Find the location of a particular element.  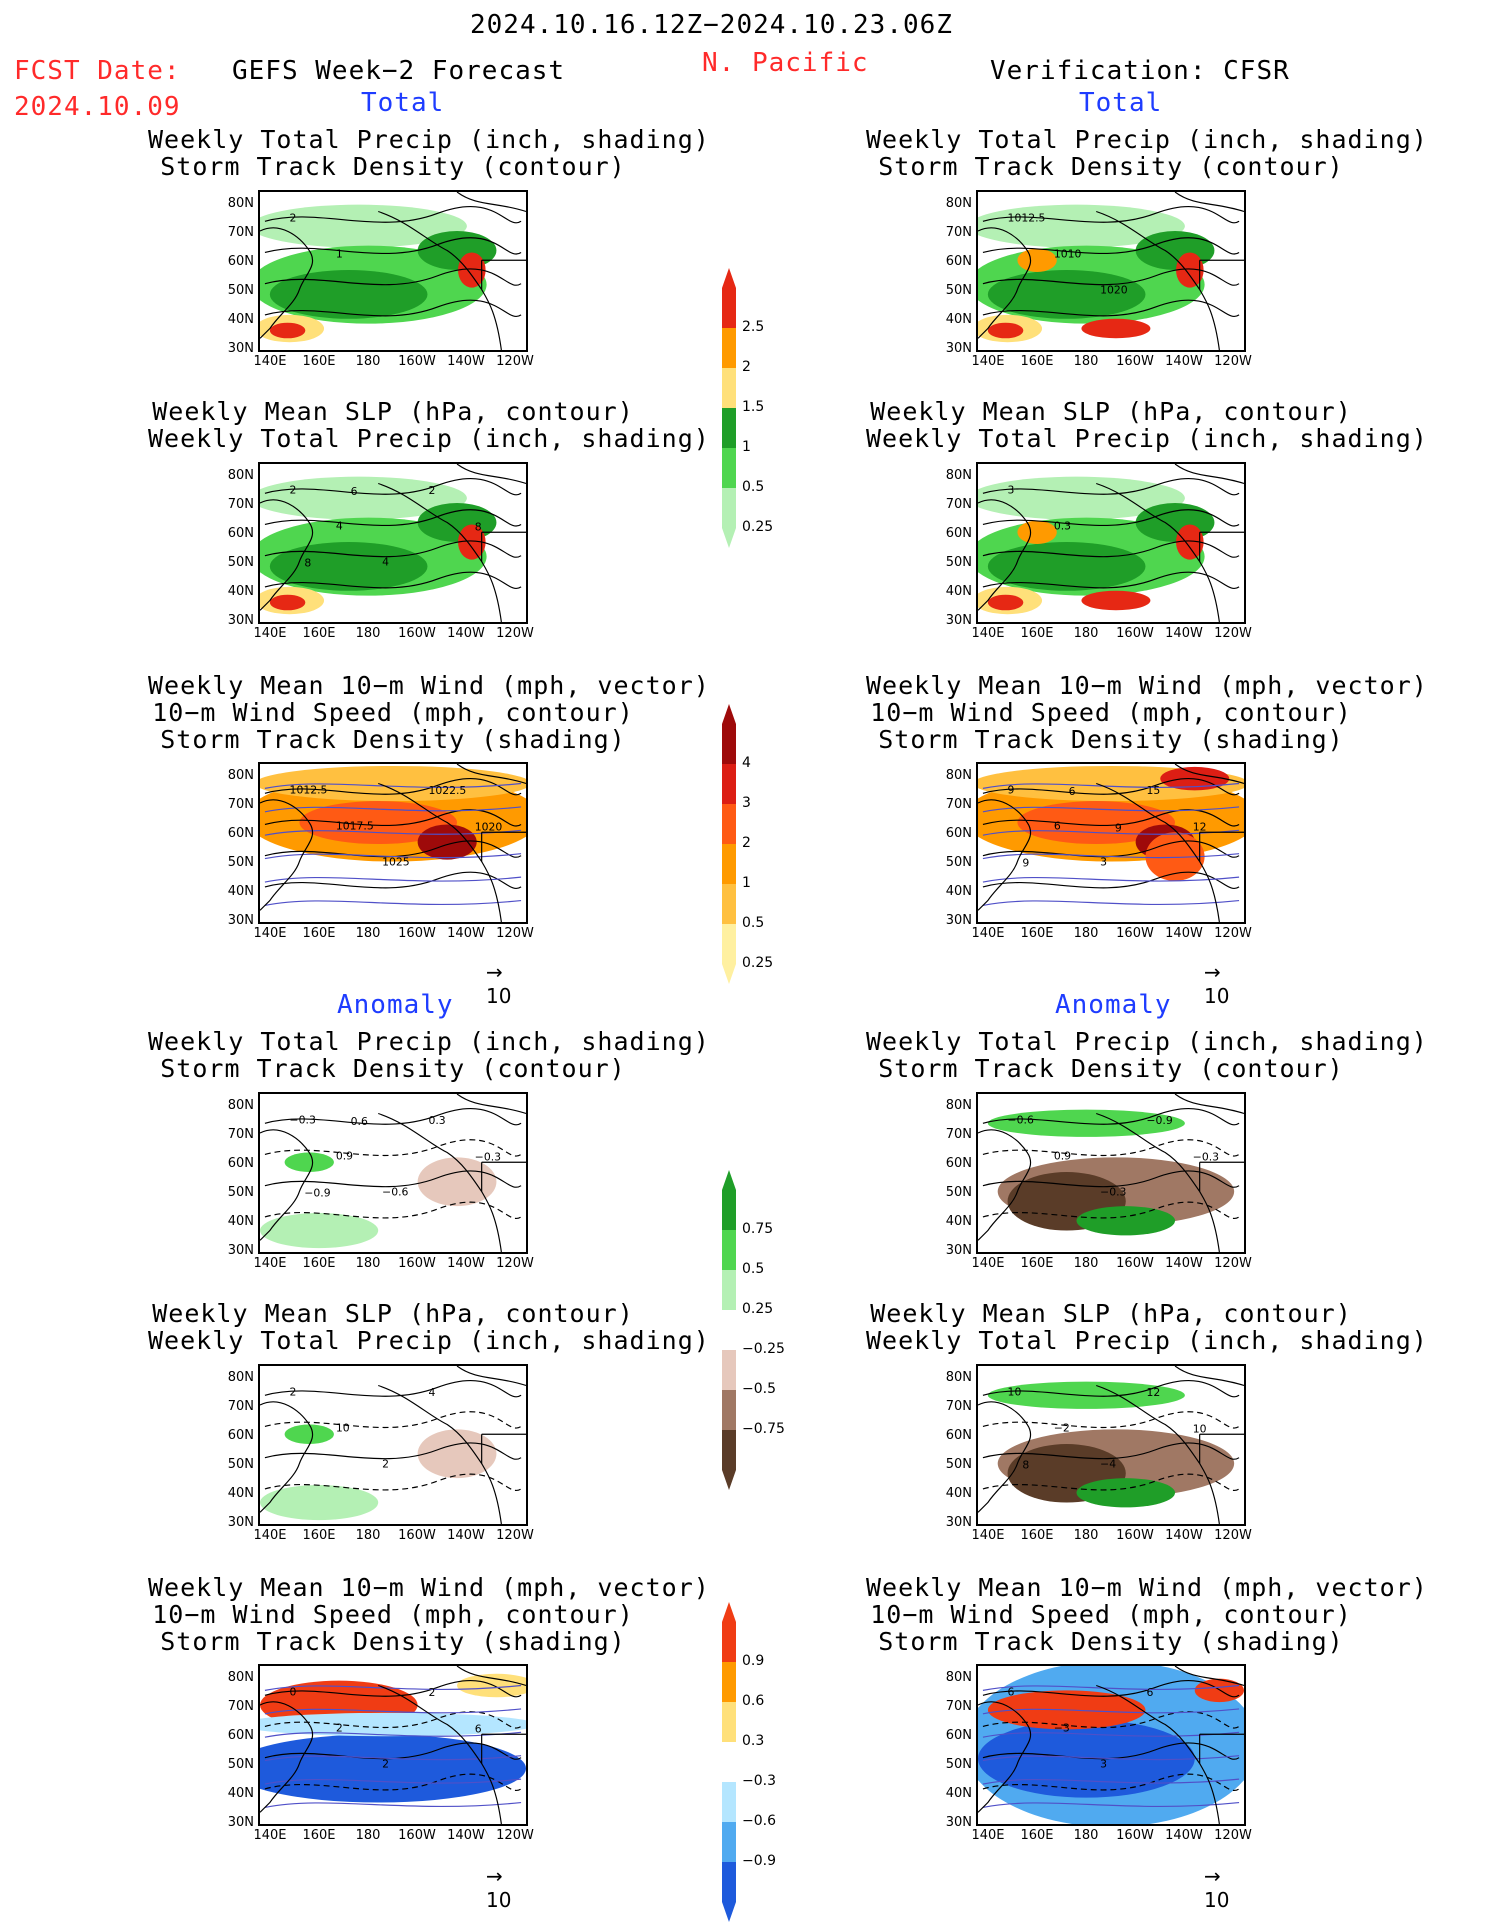

p5-shade is located at coordinates (393, 783).